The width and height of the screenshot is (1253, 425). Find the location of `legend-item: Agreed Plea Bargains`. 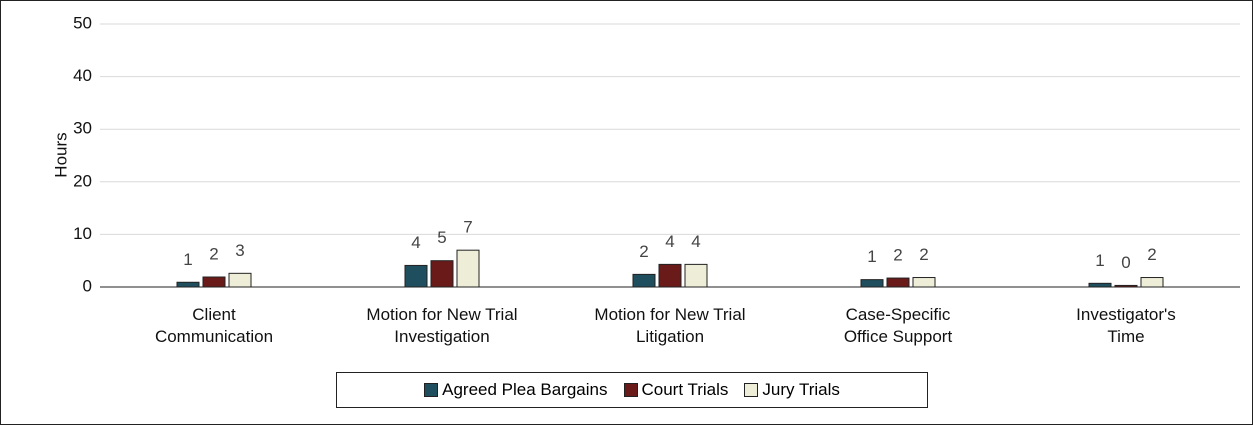

legend-item: Agreed Plea Bargains is located at coordinates (516, 390).